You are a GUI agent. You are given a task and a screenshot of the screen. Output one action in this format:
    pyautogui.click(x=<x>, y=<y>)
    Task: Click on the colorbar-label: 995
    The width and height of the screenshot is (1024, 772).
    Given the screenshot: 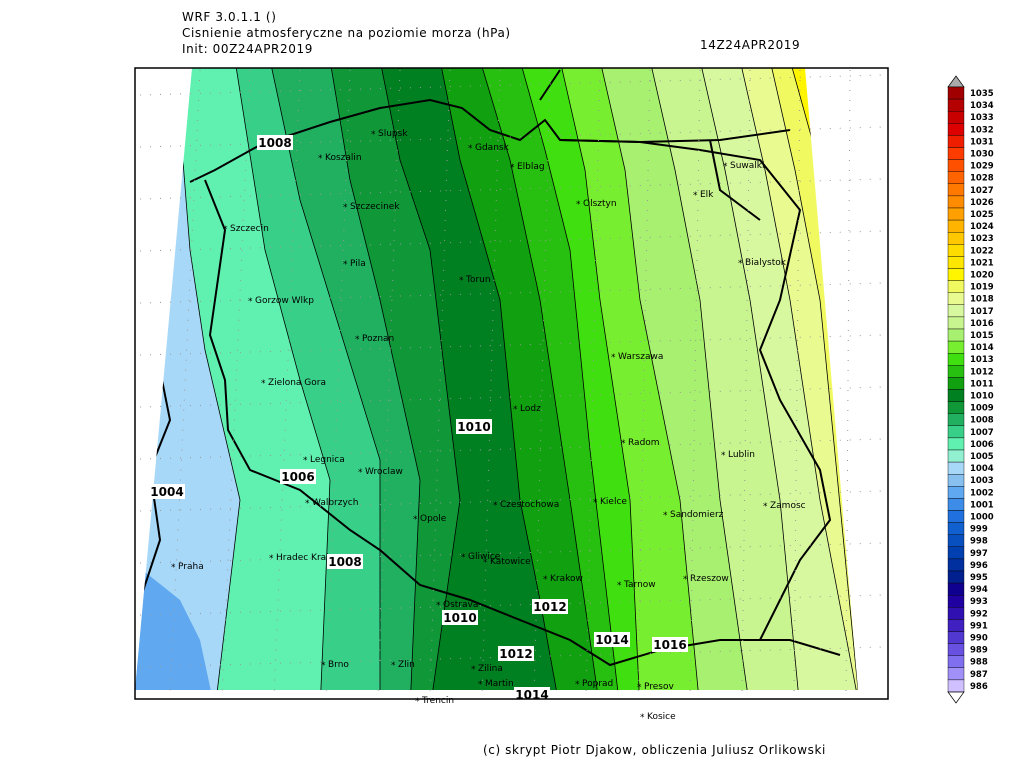 What is the action you would take?
    pyautogui.click(x=979, y=578)
    